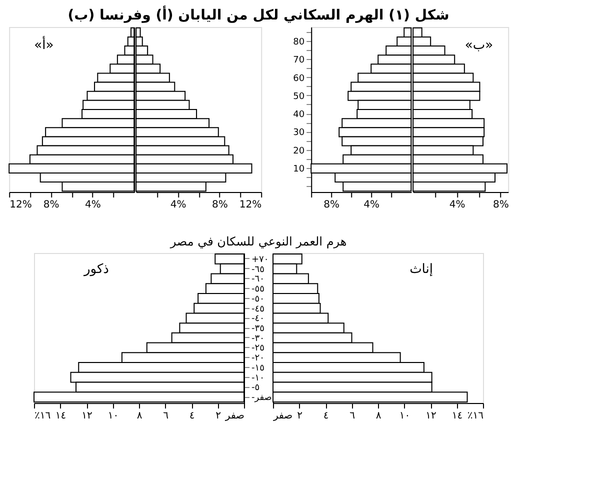  What do you see at coordinates (299, 61) in the screenshot?
I see `y-tick-label: 70` at bounding box center [299, 61].